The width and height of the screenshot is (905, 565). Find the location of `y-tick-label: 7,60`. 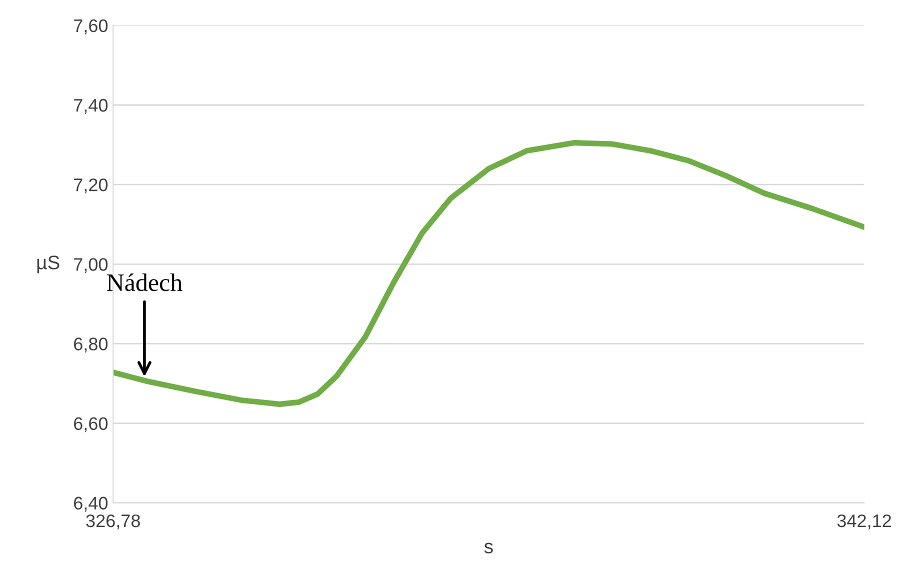

y-tick-label: 7,60 is located at coordinates (91, 26).